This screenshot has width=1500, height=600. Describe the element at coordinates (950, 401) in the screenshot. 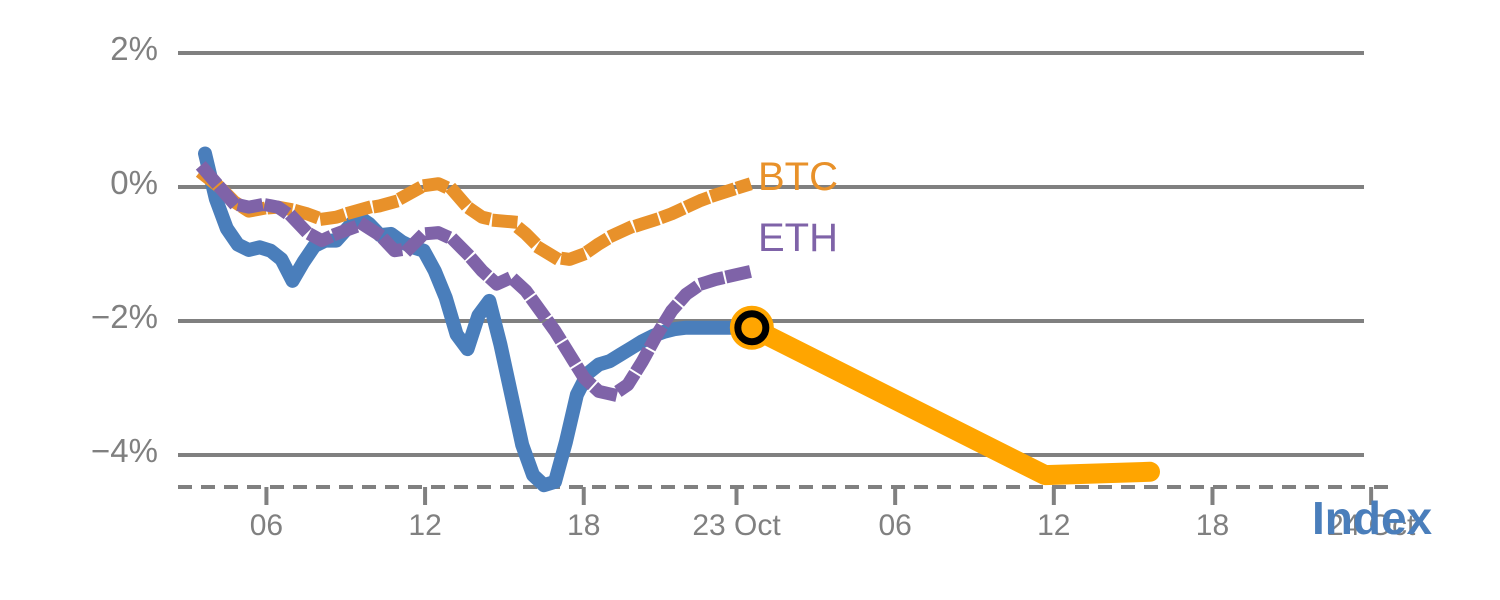

I see `series-line-forecast` at that location.